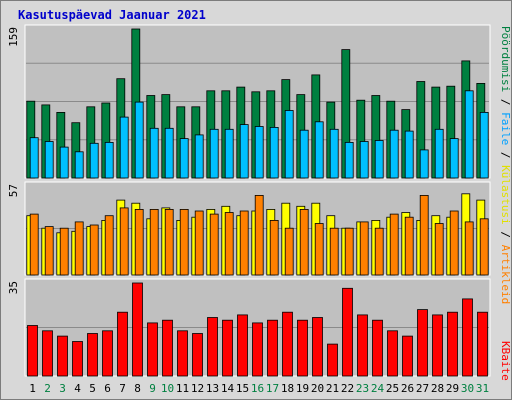 The image size is (512, 400). I want to click on x-tick-label: 31, so click(482, 388).